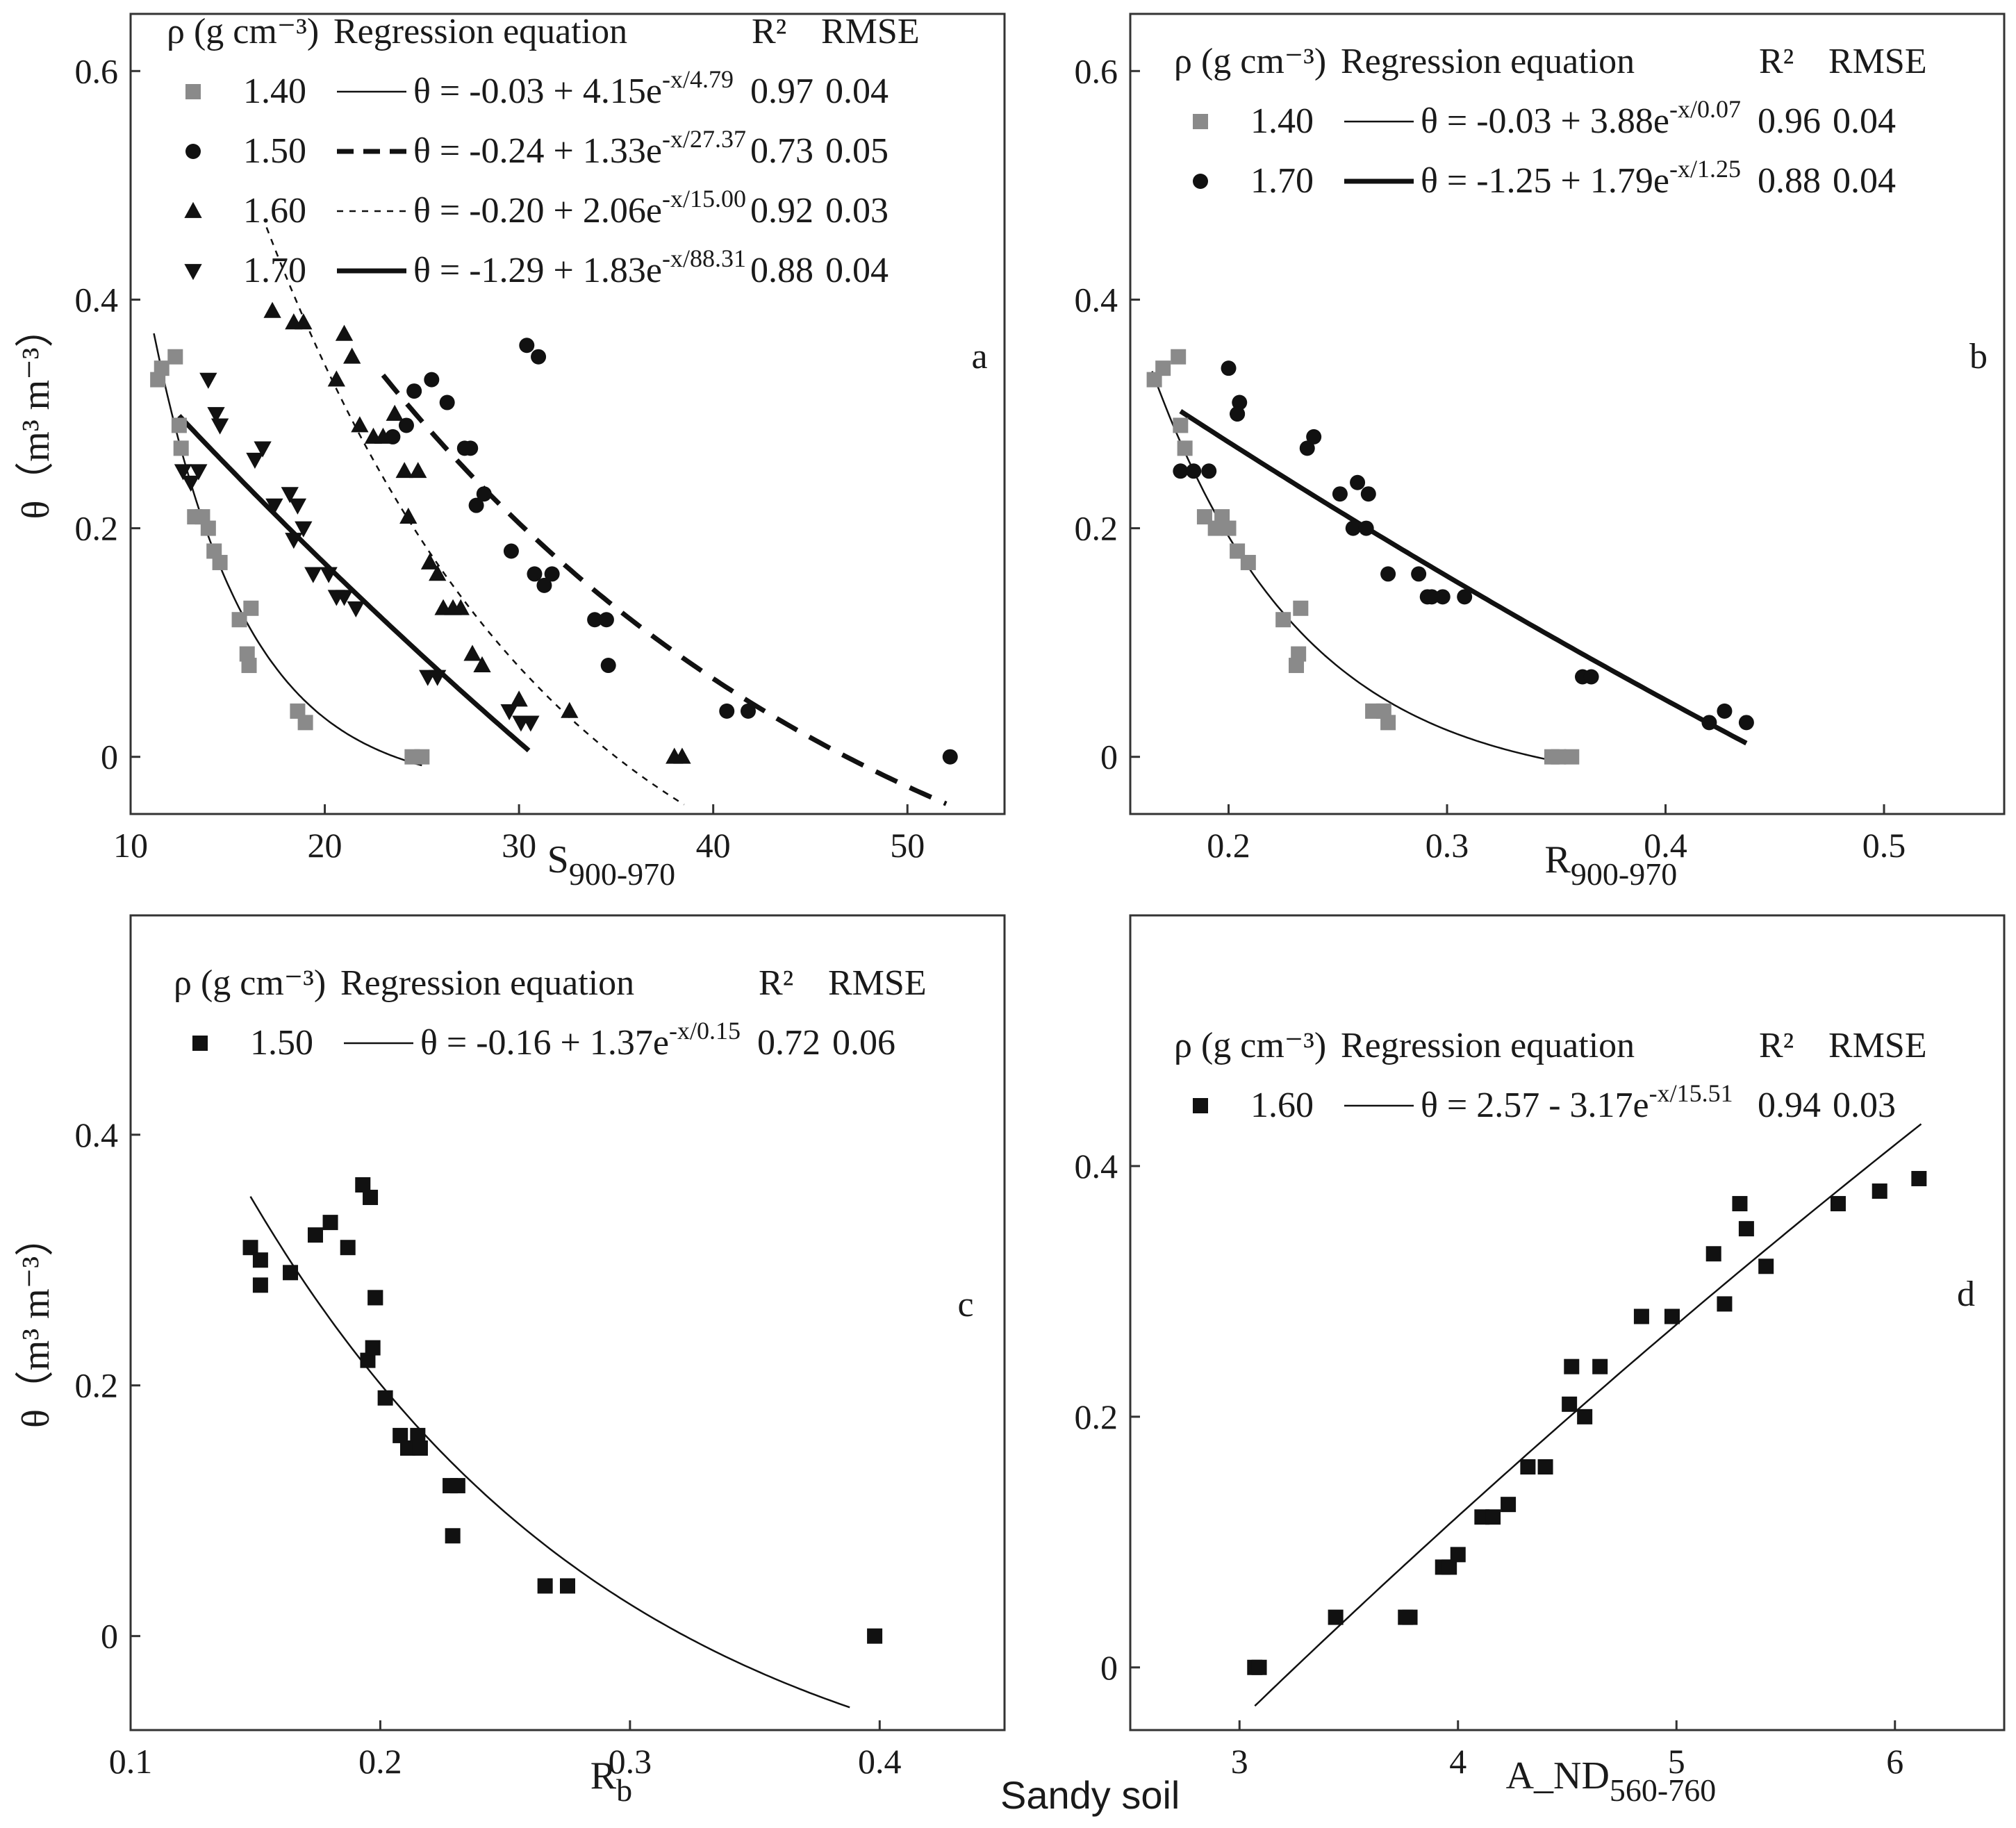  I want to click on legend-equation: θ = -1.25 + 1.79e-x/1.25, so click(1581, 178).